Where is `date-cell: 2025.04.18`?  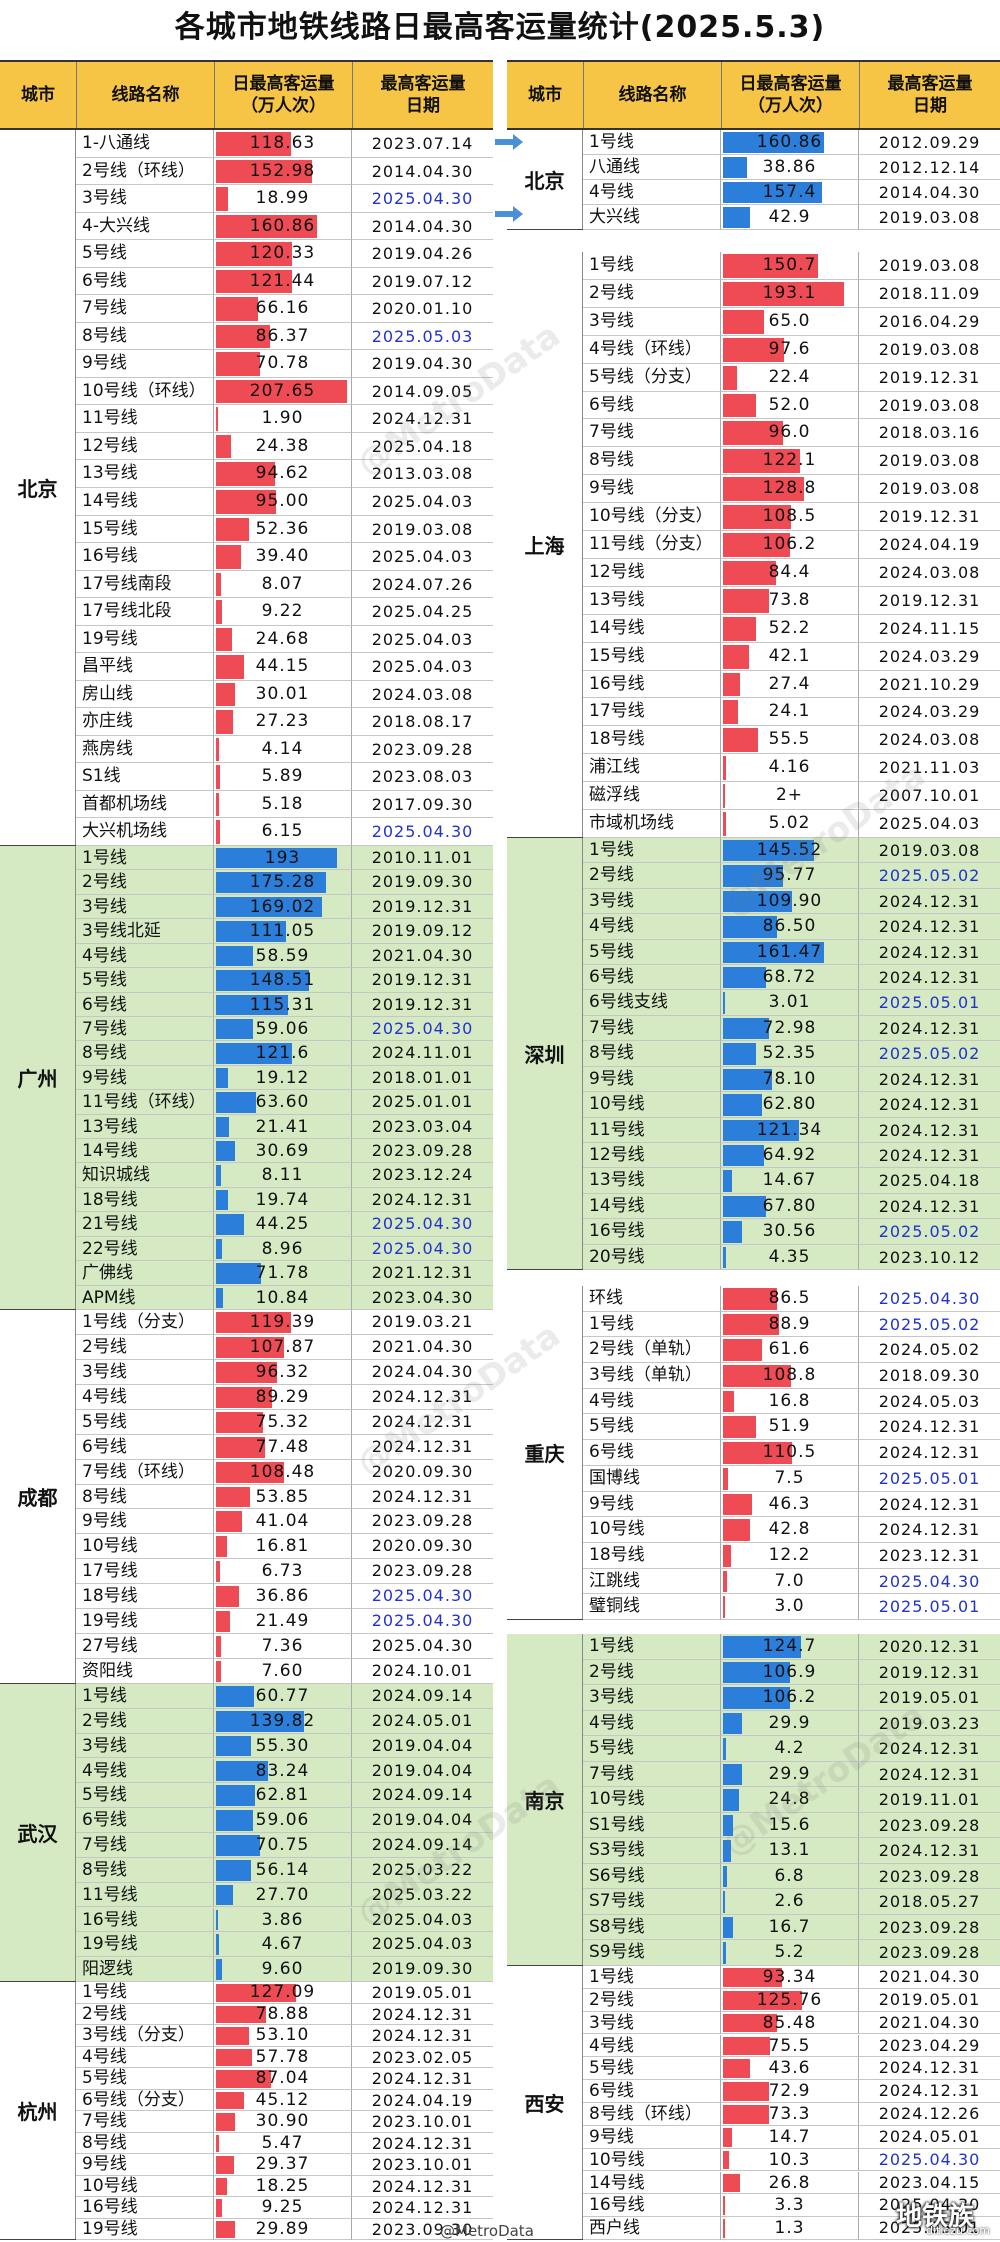
date-cell: 2025.04.18 is located at coordinates (422, 447).